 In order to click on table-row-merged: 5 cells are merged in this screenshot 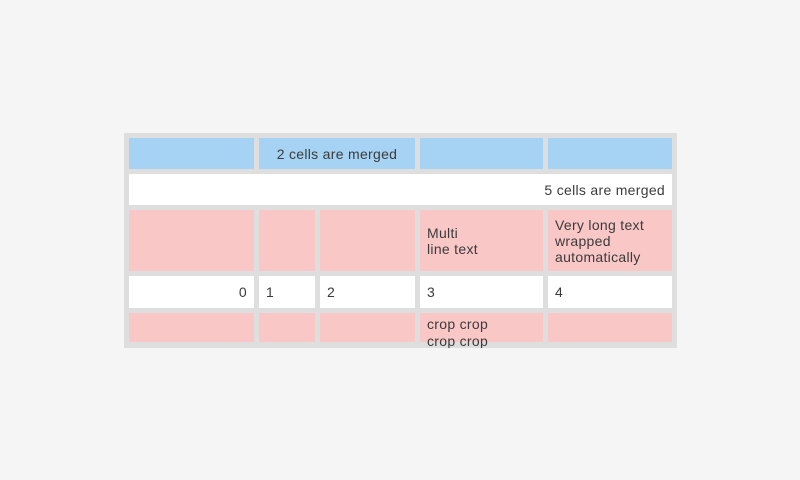, I will do `click(400, 189)`.